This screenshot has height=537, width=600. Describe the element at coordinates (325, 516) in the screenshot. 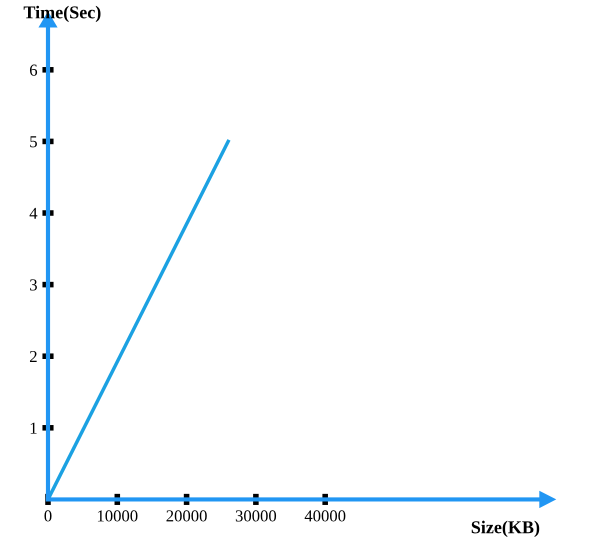

I see `x-tick-label: 40000` at that location.